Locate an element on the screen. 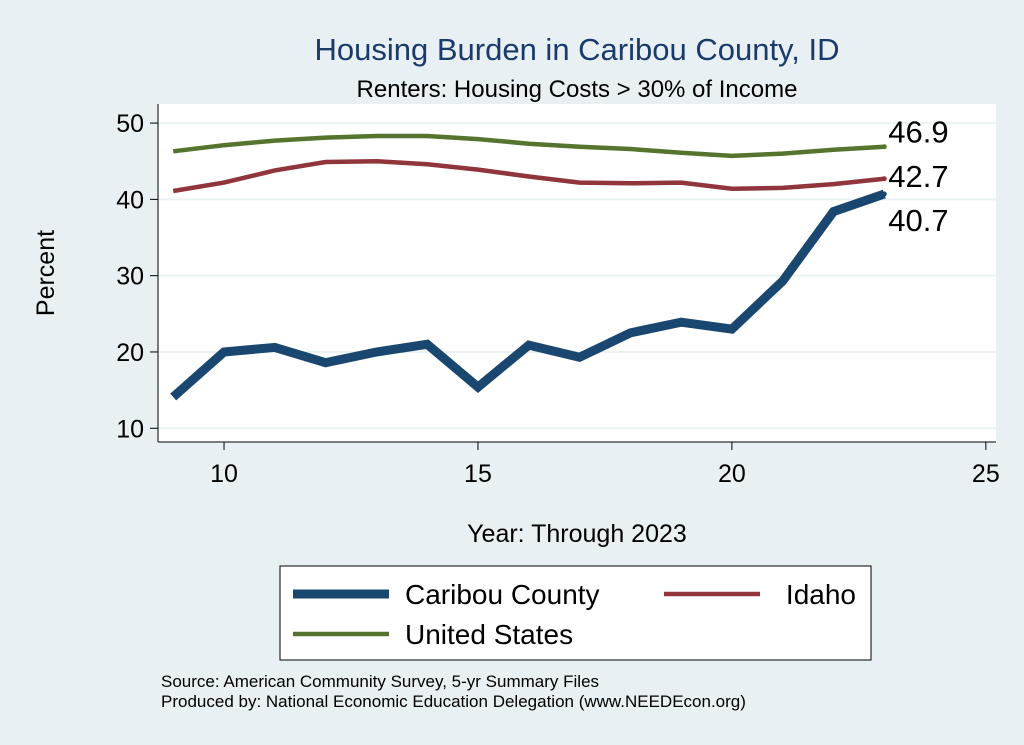 The width and height of the screenshot is (1024, 745). end-value-label: 42.7 is located at coordinates (918, 176).